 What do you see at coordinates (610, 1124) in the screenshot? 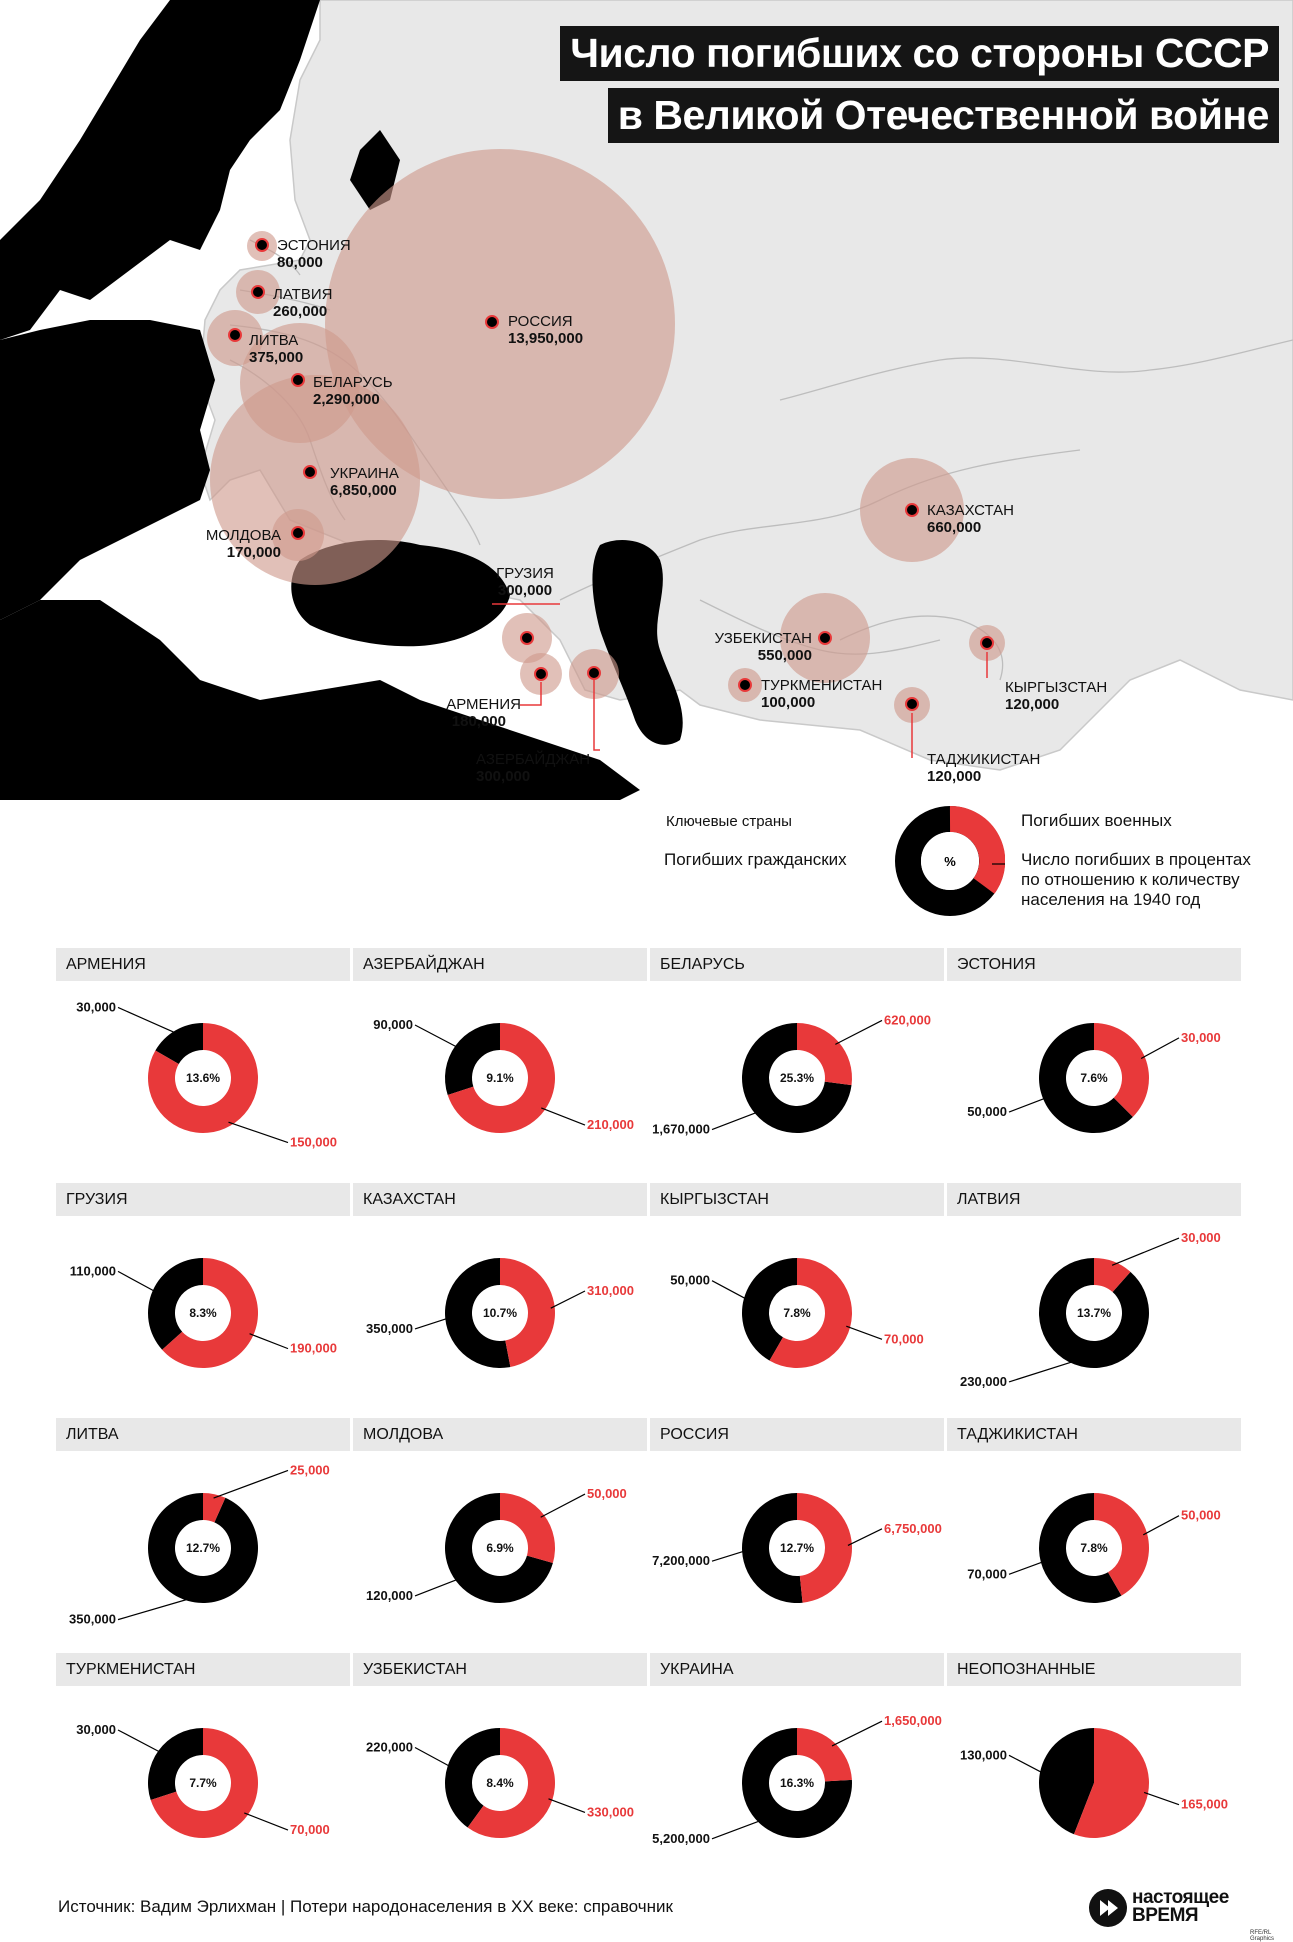
I see `pie-label-military: 210,000` at bounding box center [610, 1124].